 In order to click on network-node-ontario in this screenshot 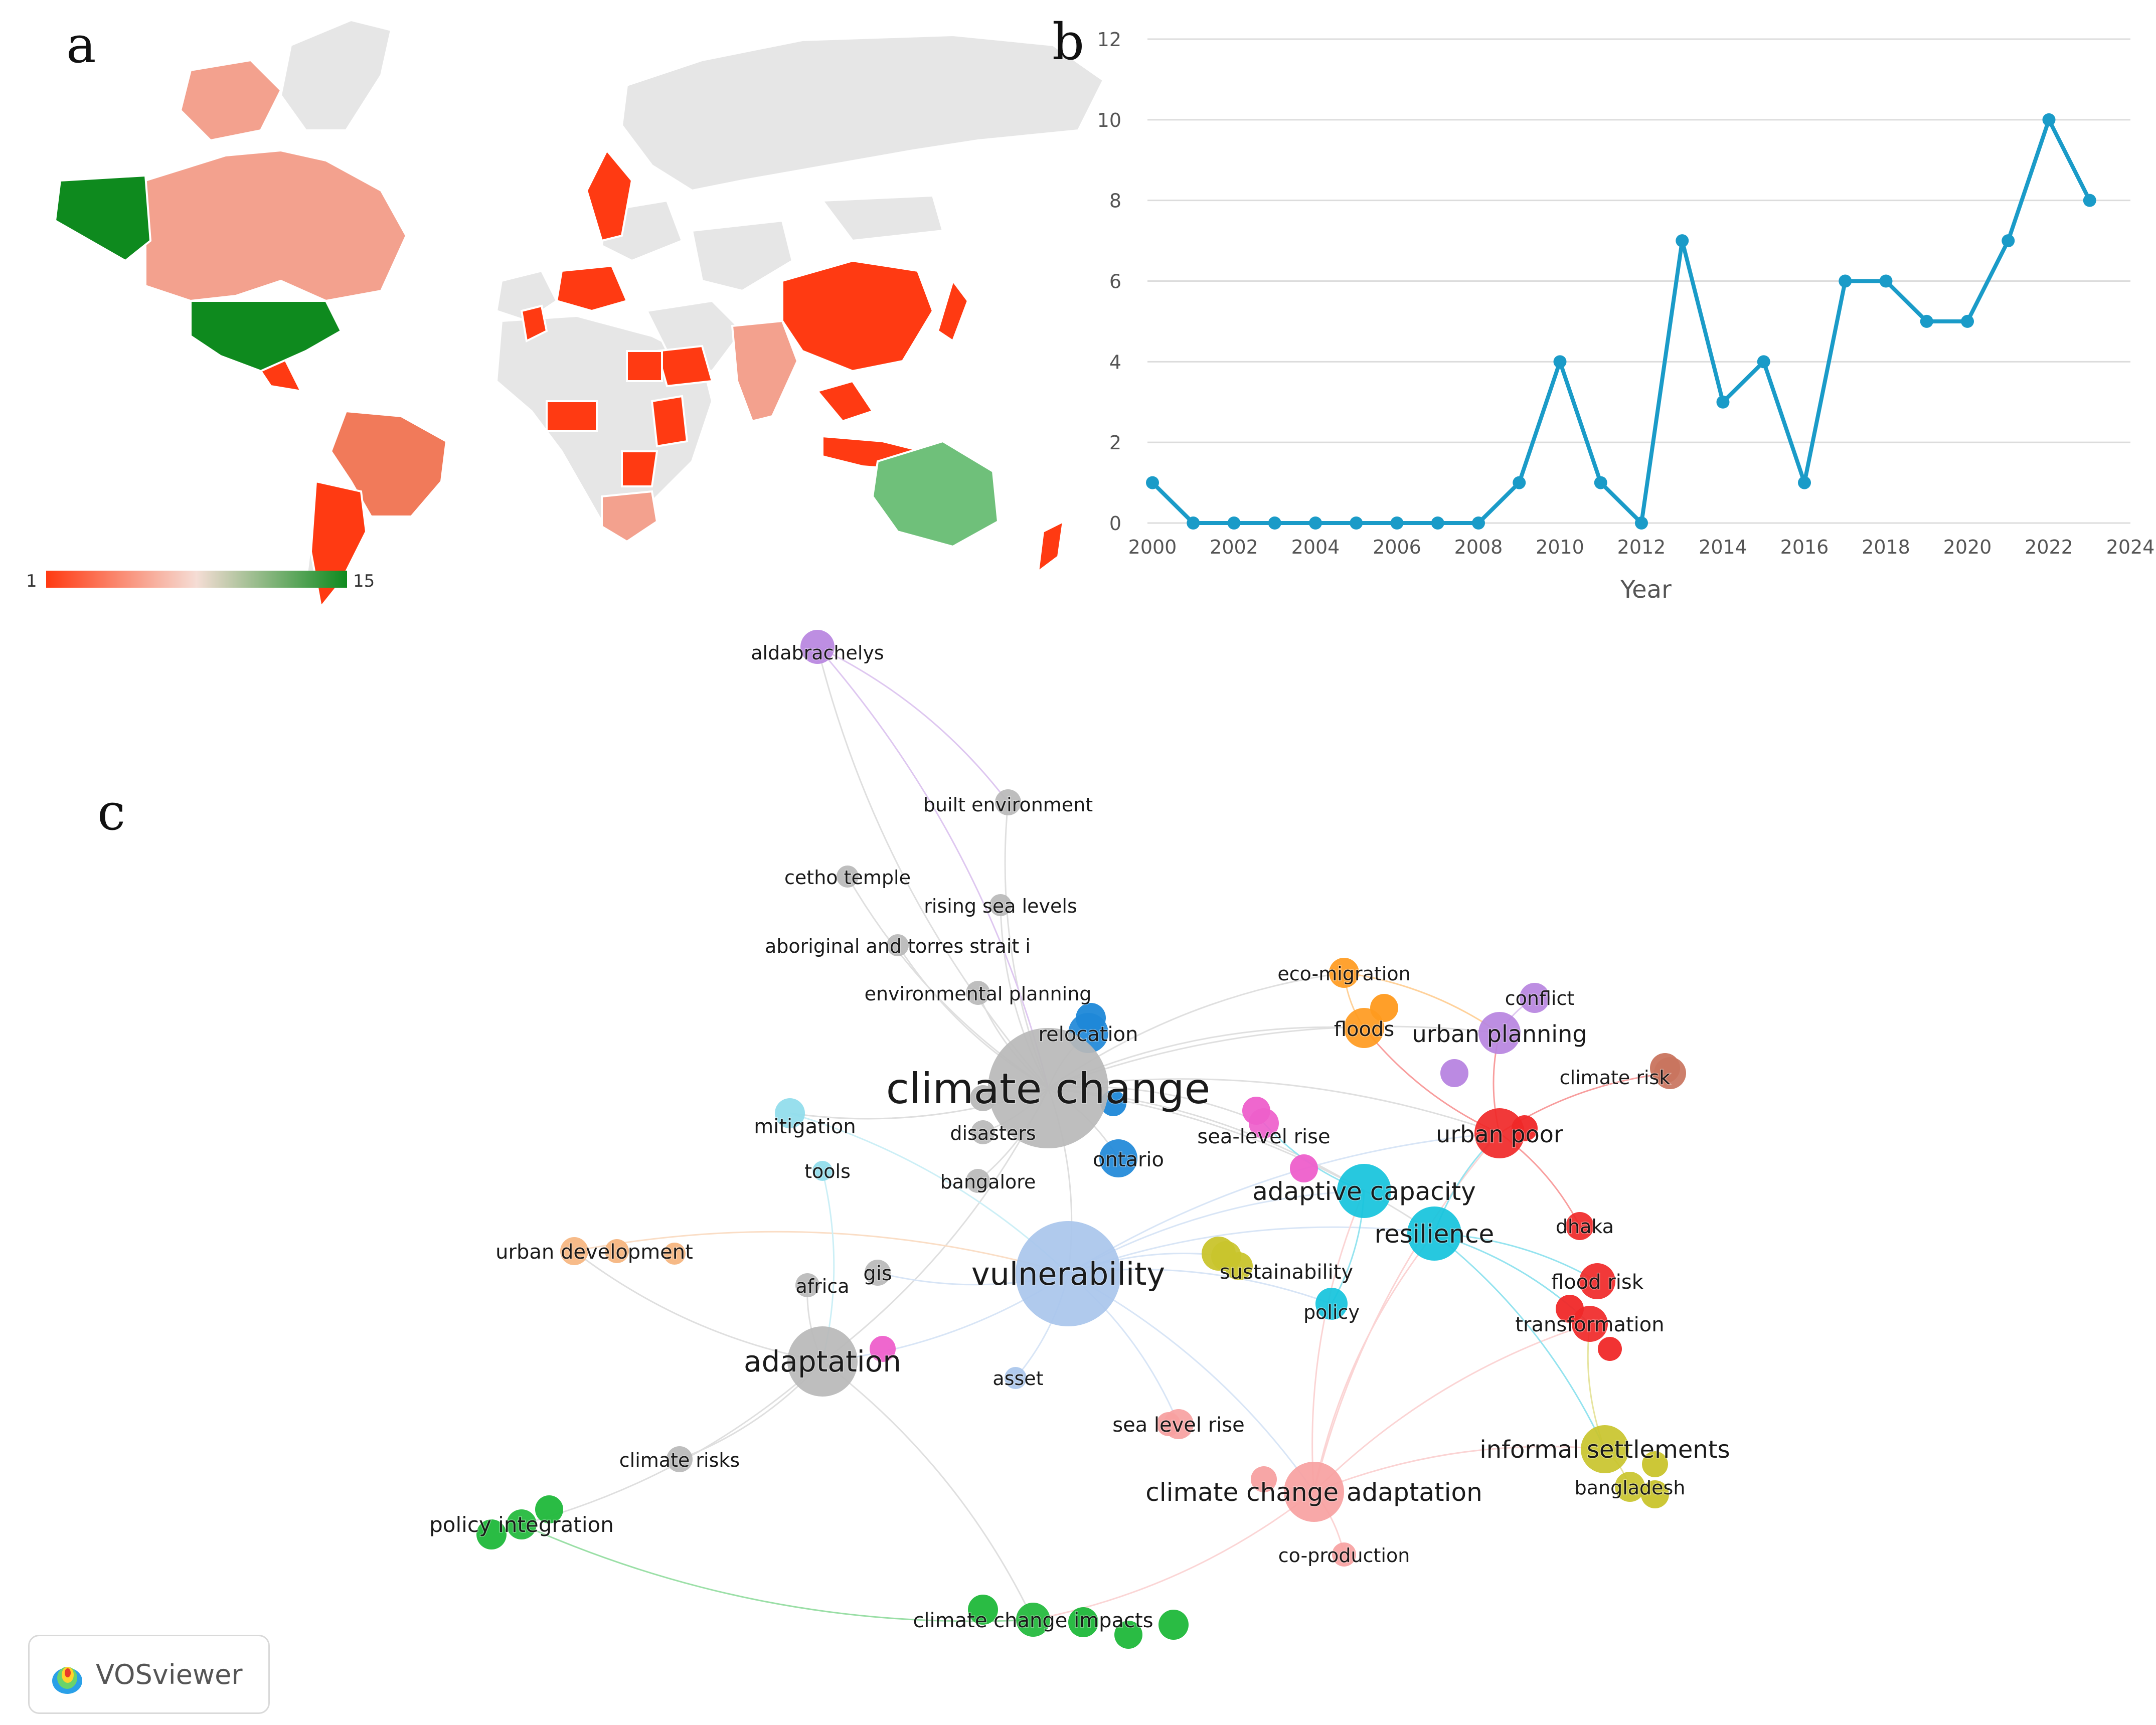, I will do `click(1118, 1158)`.